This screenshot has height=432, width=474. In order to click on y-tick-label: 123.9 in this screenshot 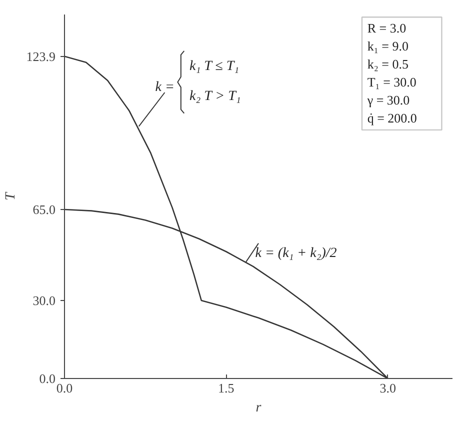, I will do `click(41, 56)`.